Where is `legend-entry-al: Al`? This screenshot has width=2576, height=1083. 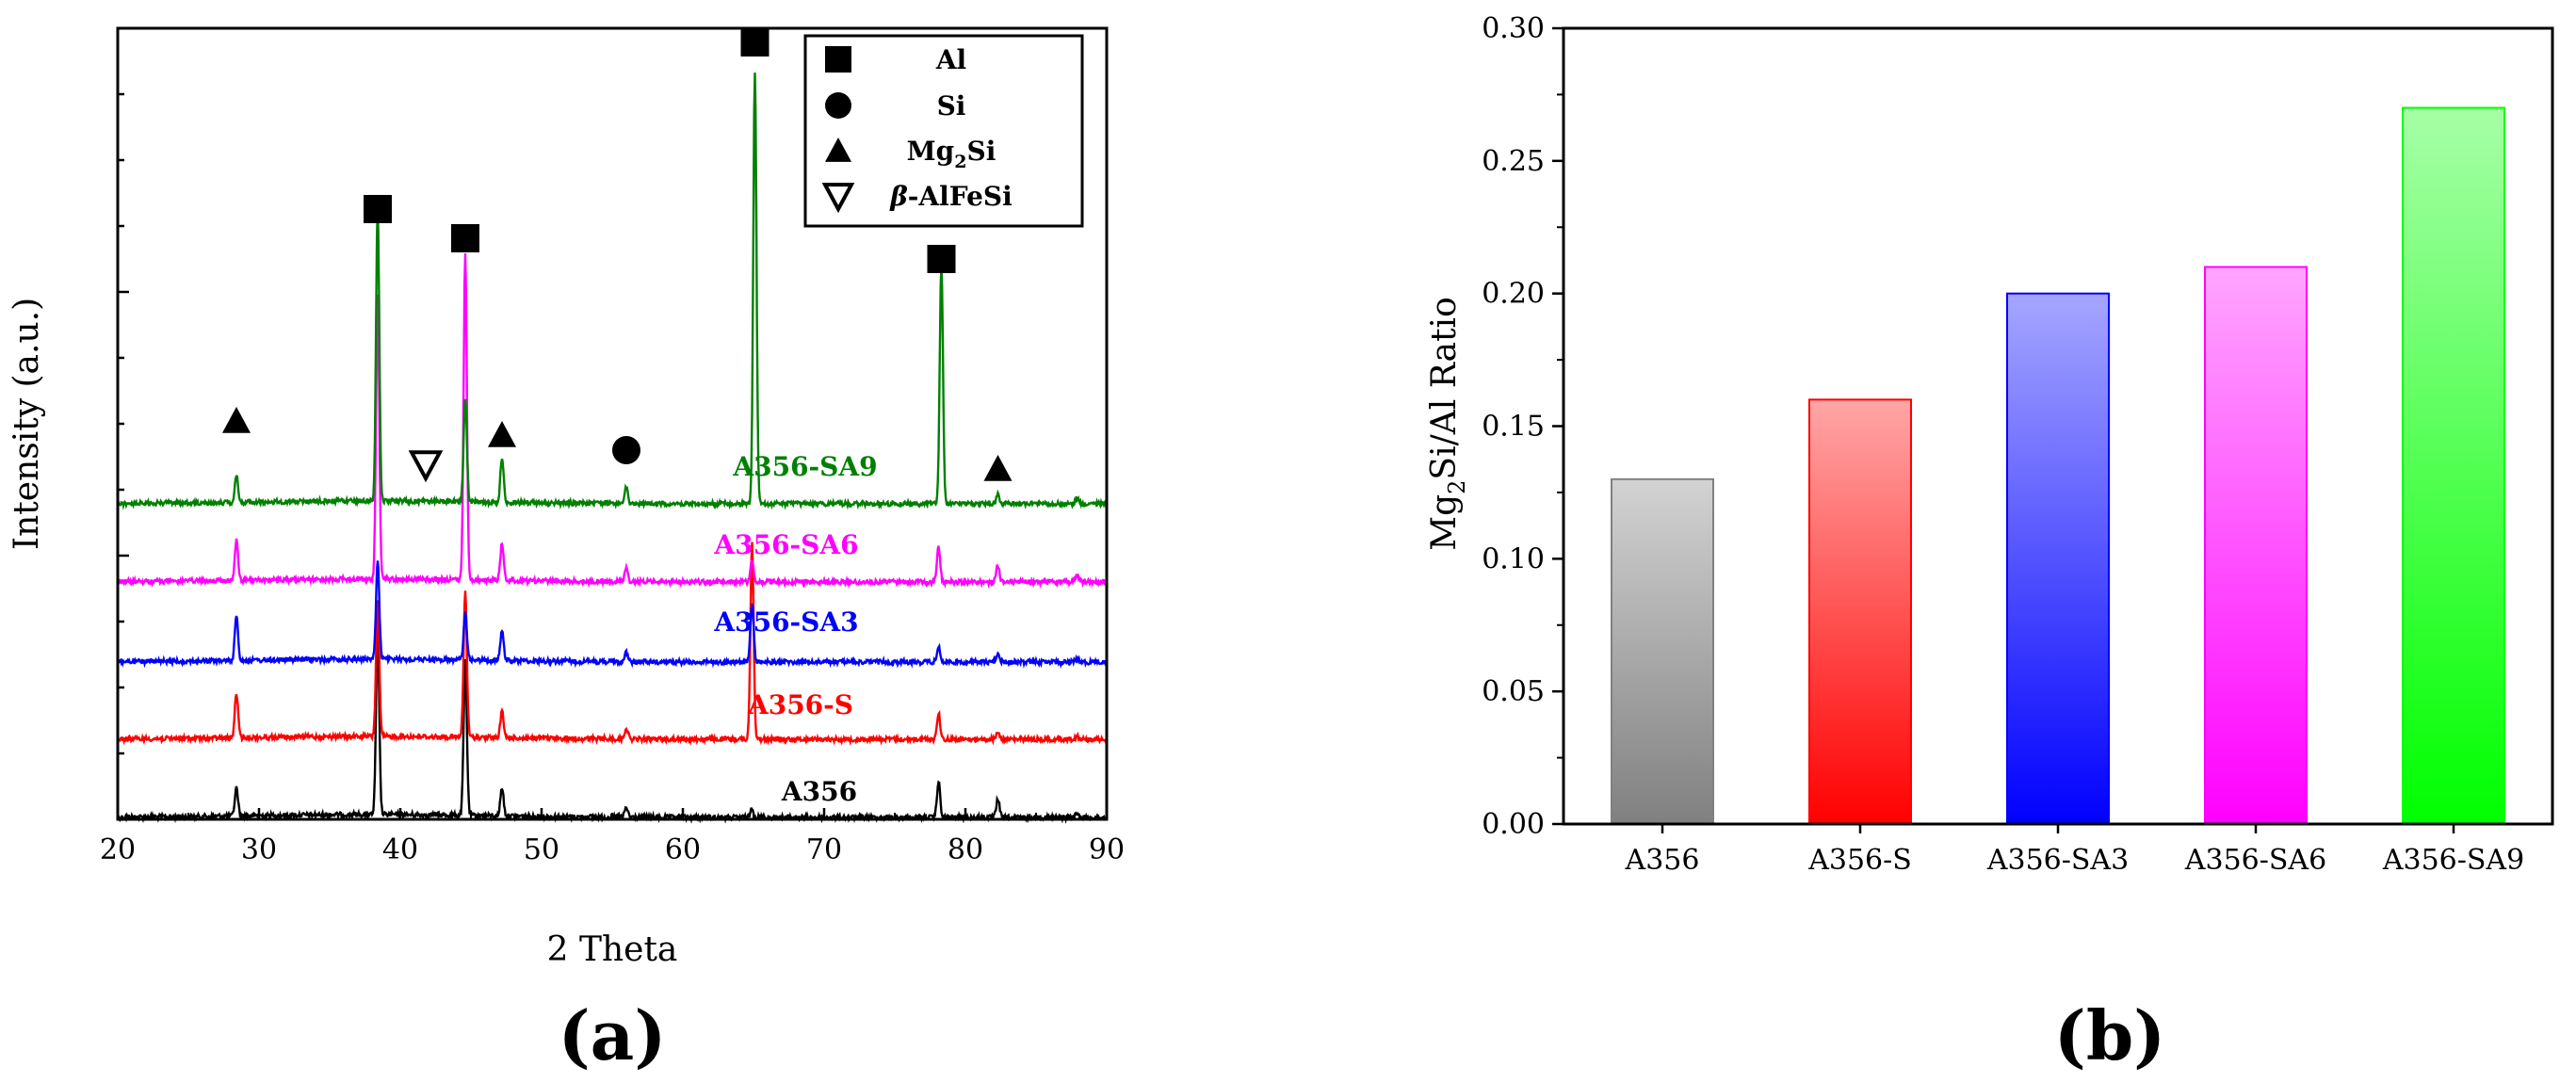
legend-entry-al: Al is located at coordinates (895, 60).